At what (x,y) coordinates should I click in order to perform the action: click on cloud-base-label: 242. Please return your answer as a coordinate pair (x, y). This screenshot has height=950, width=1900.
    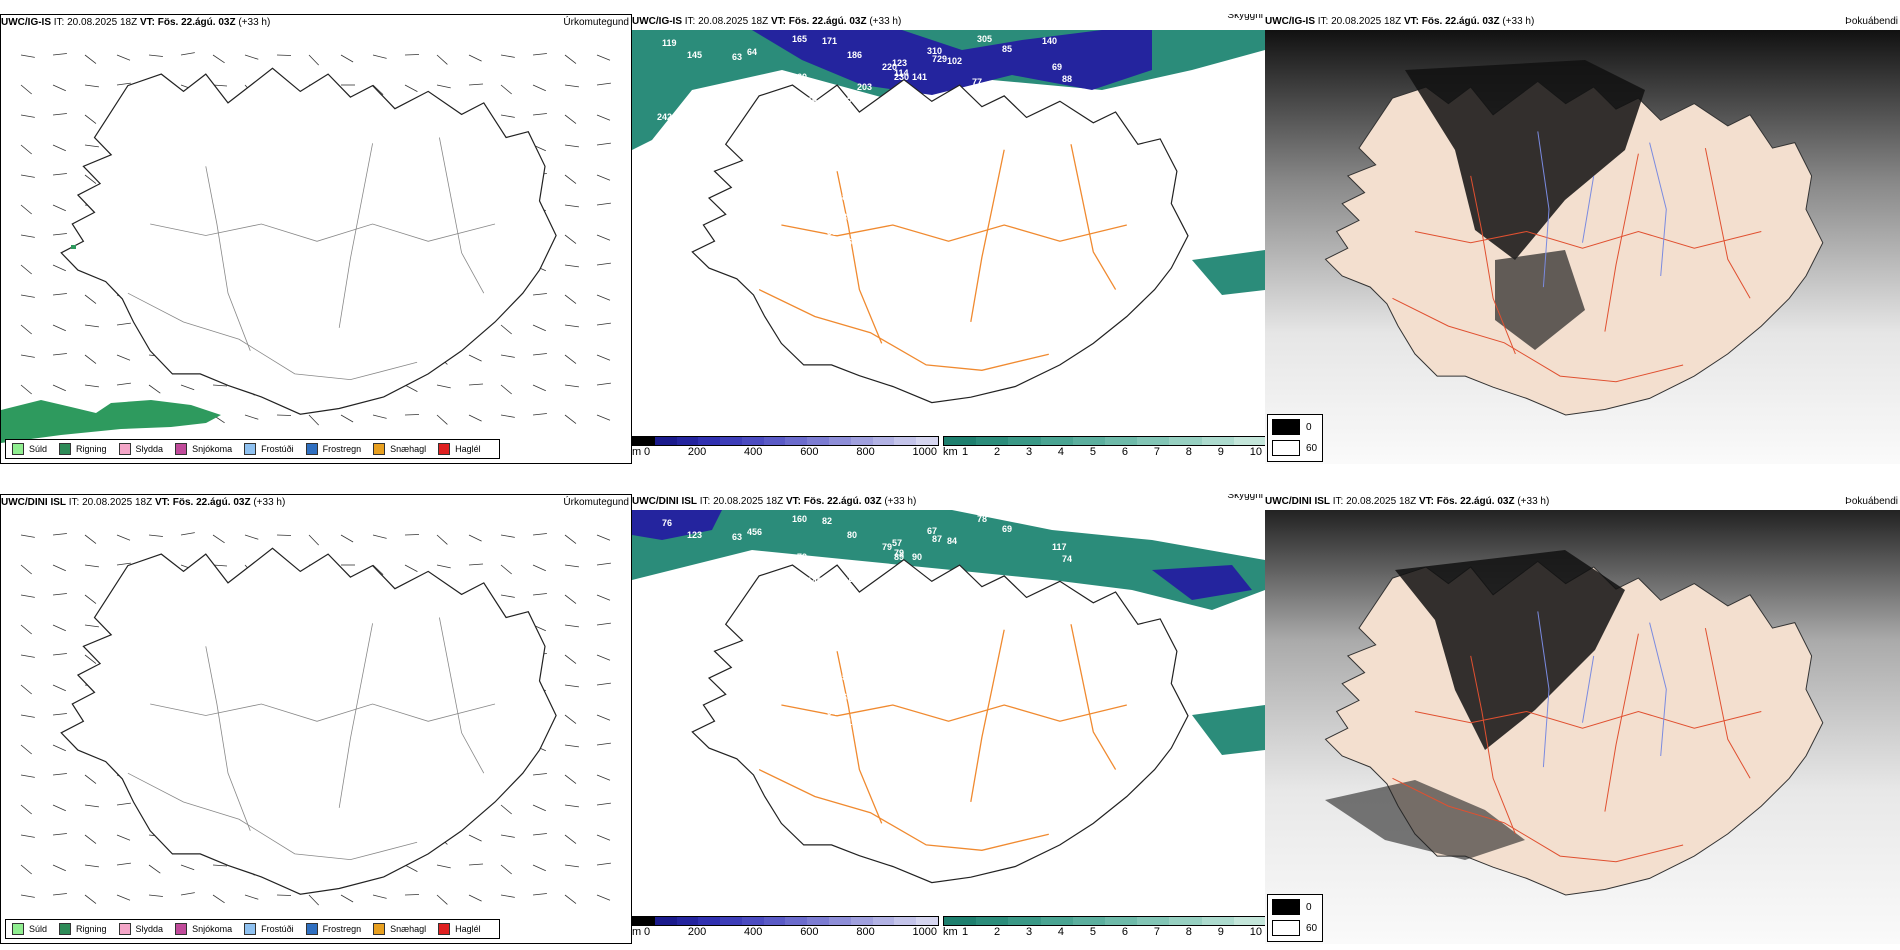
    Looking at the image, I should click on (664, 117).